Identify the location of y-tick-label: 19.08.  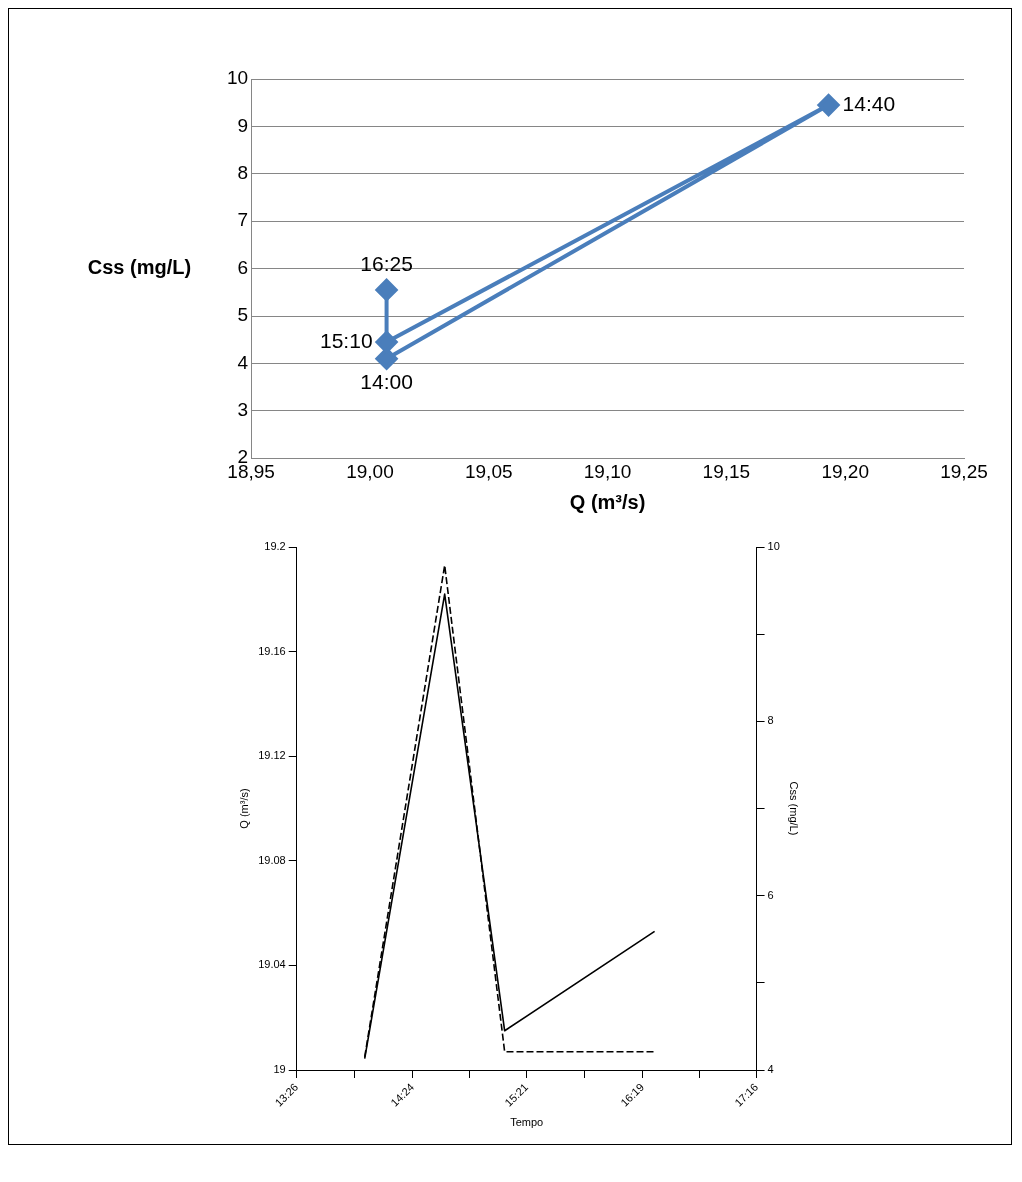
(272, 859).